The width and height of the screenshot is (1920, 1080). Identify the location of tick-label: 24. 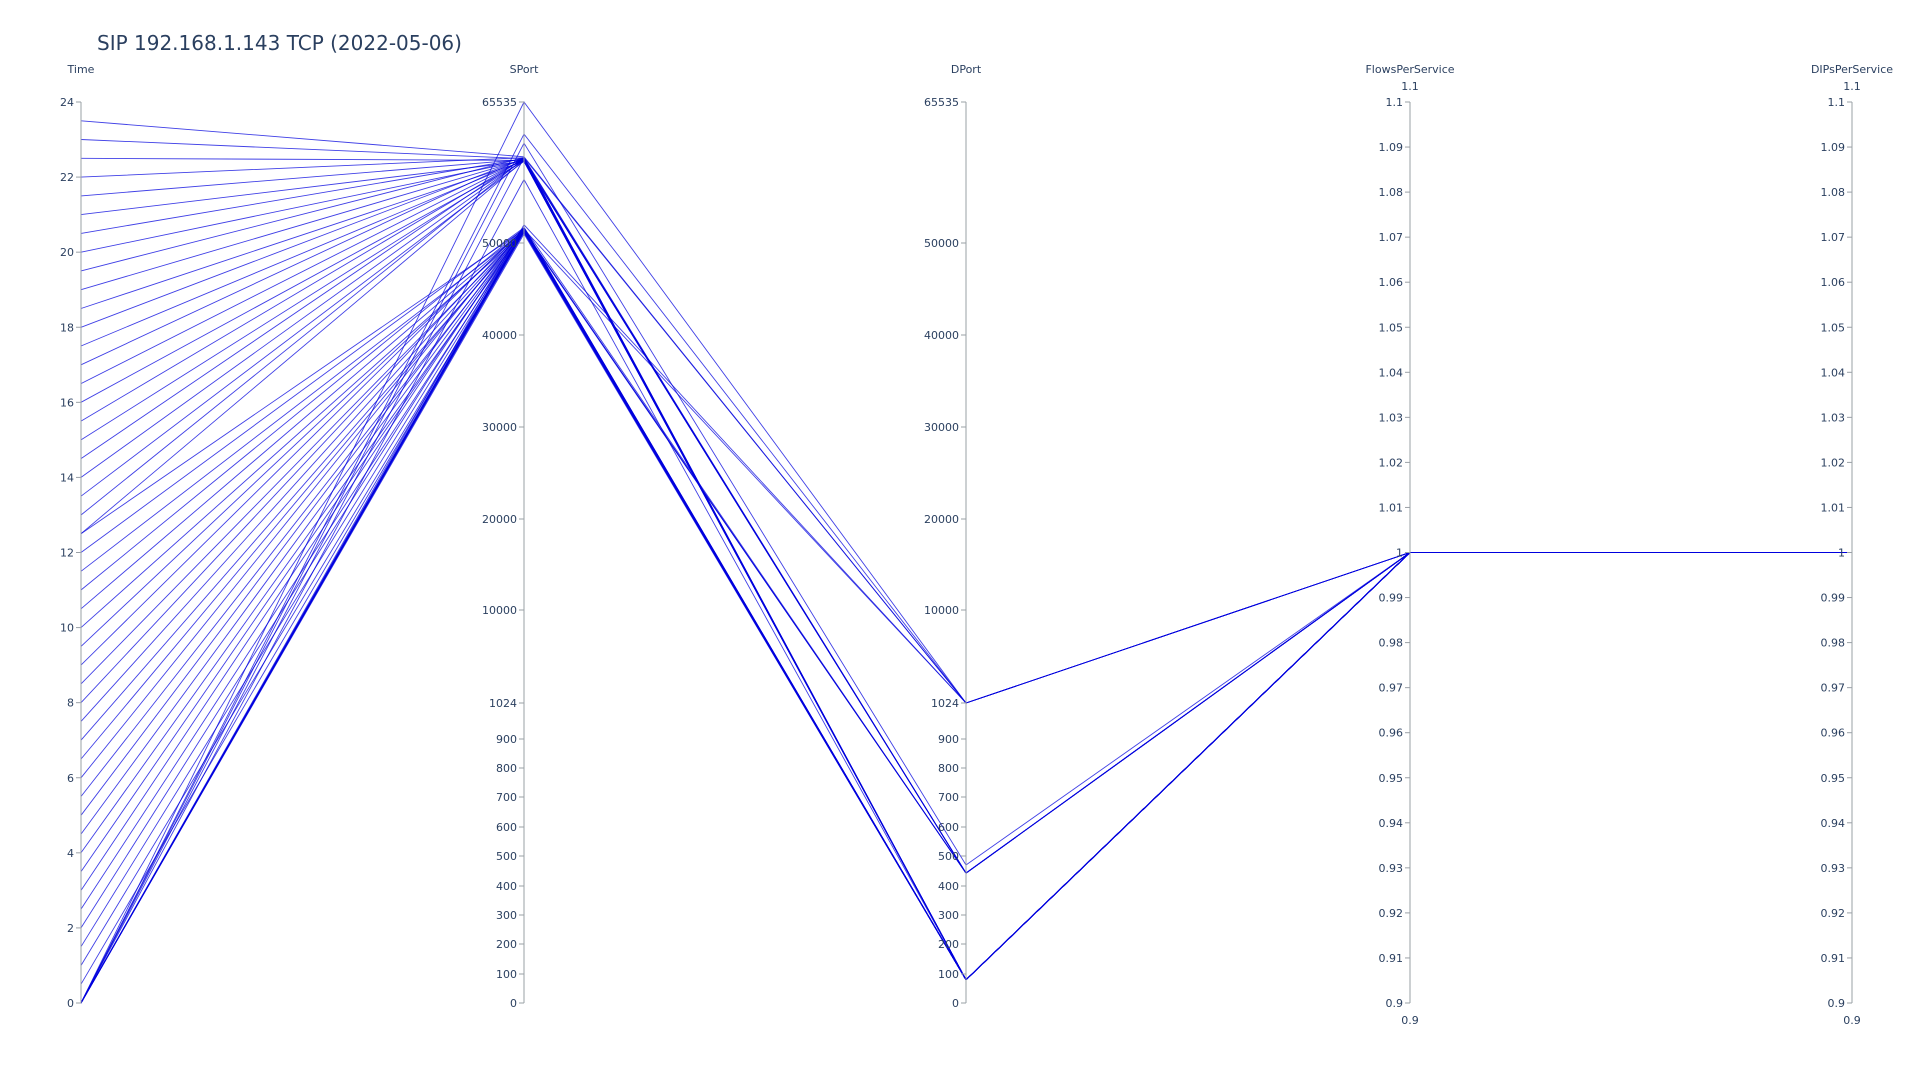
(67, 102).